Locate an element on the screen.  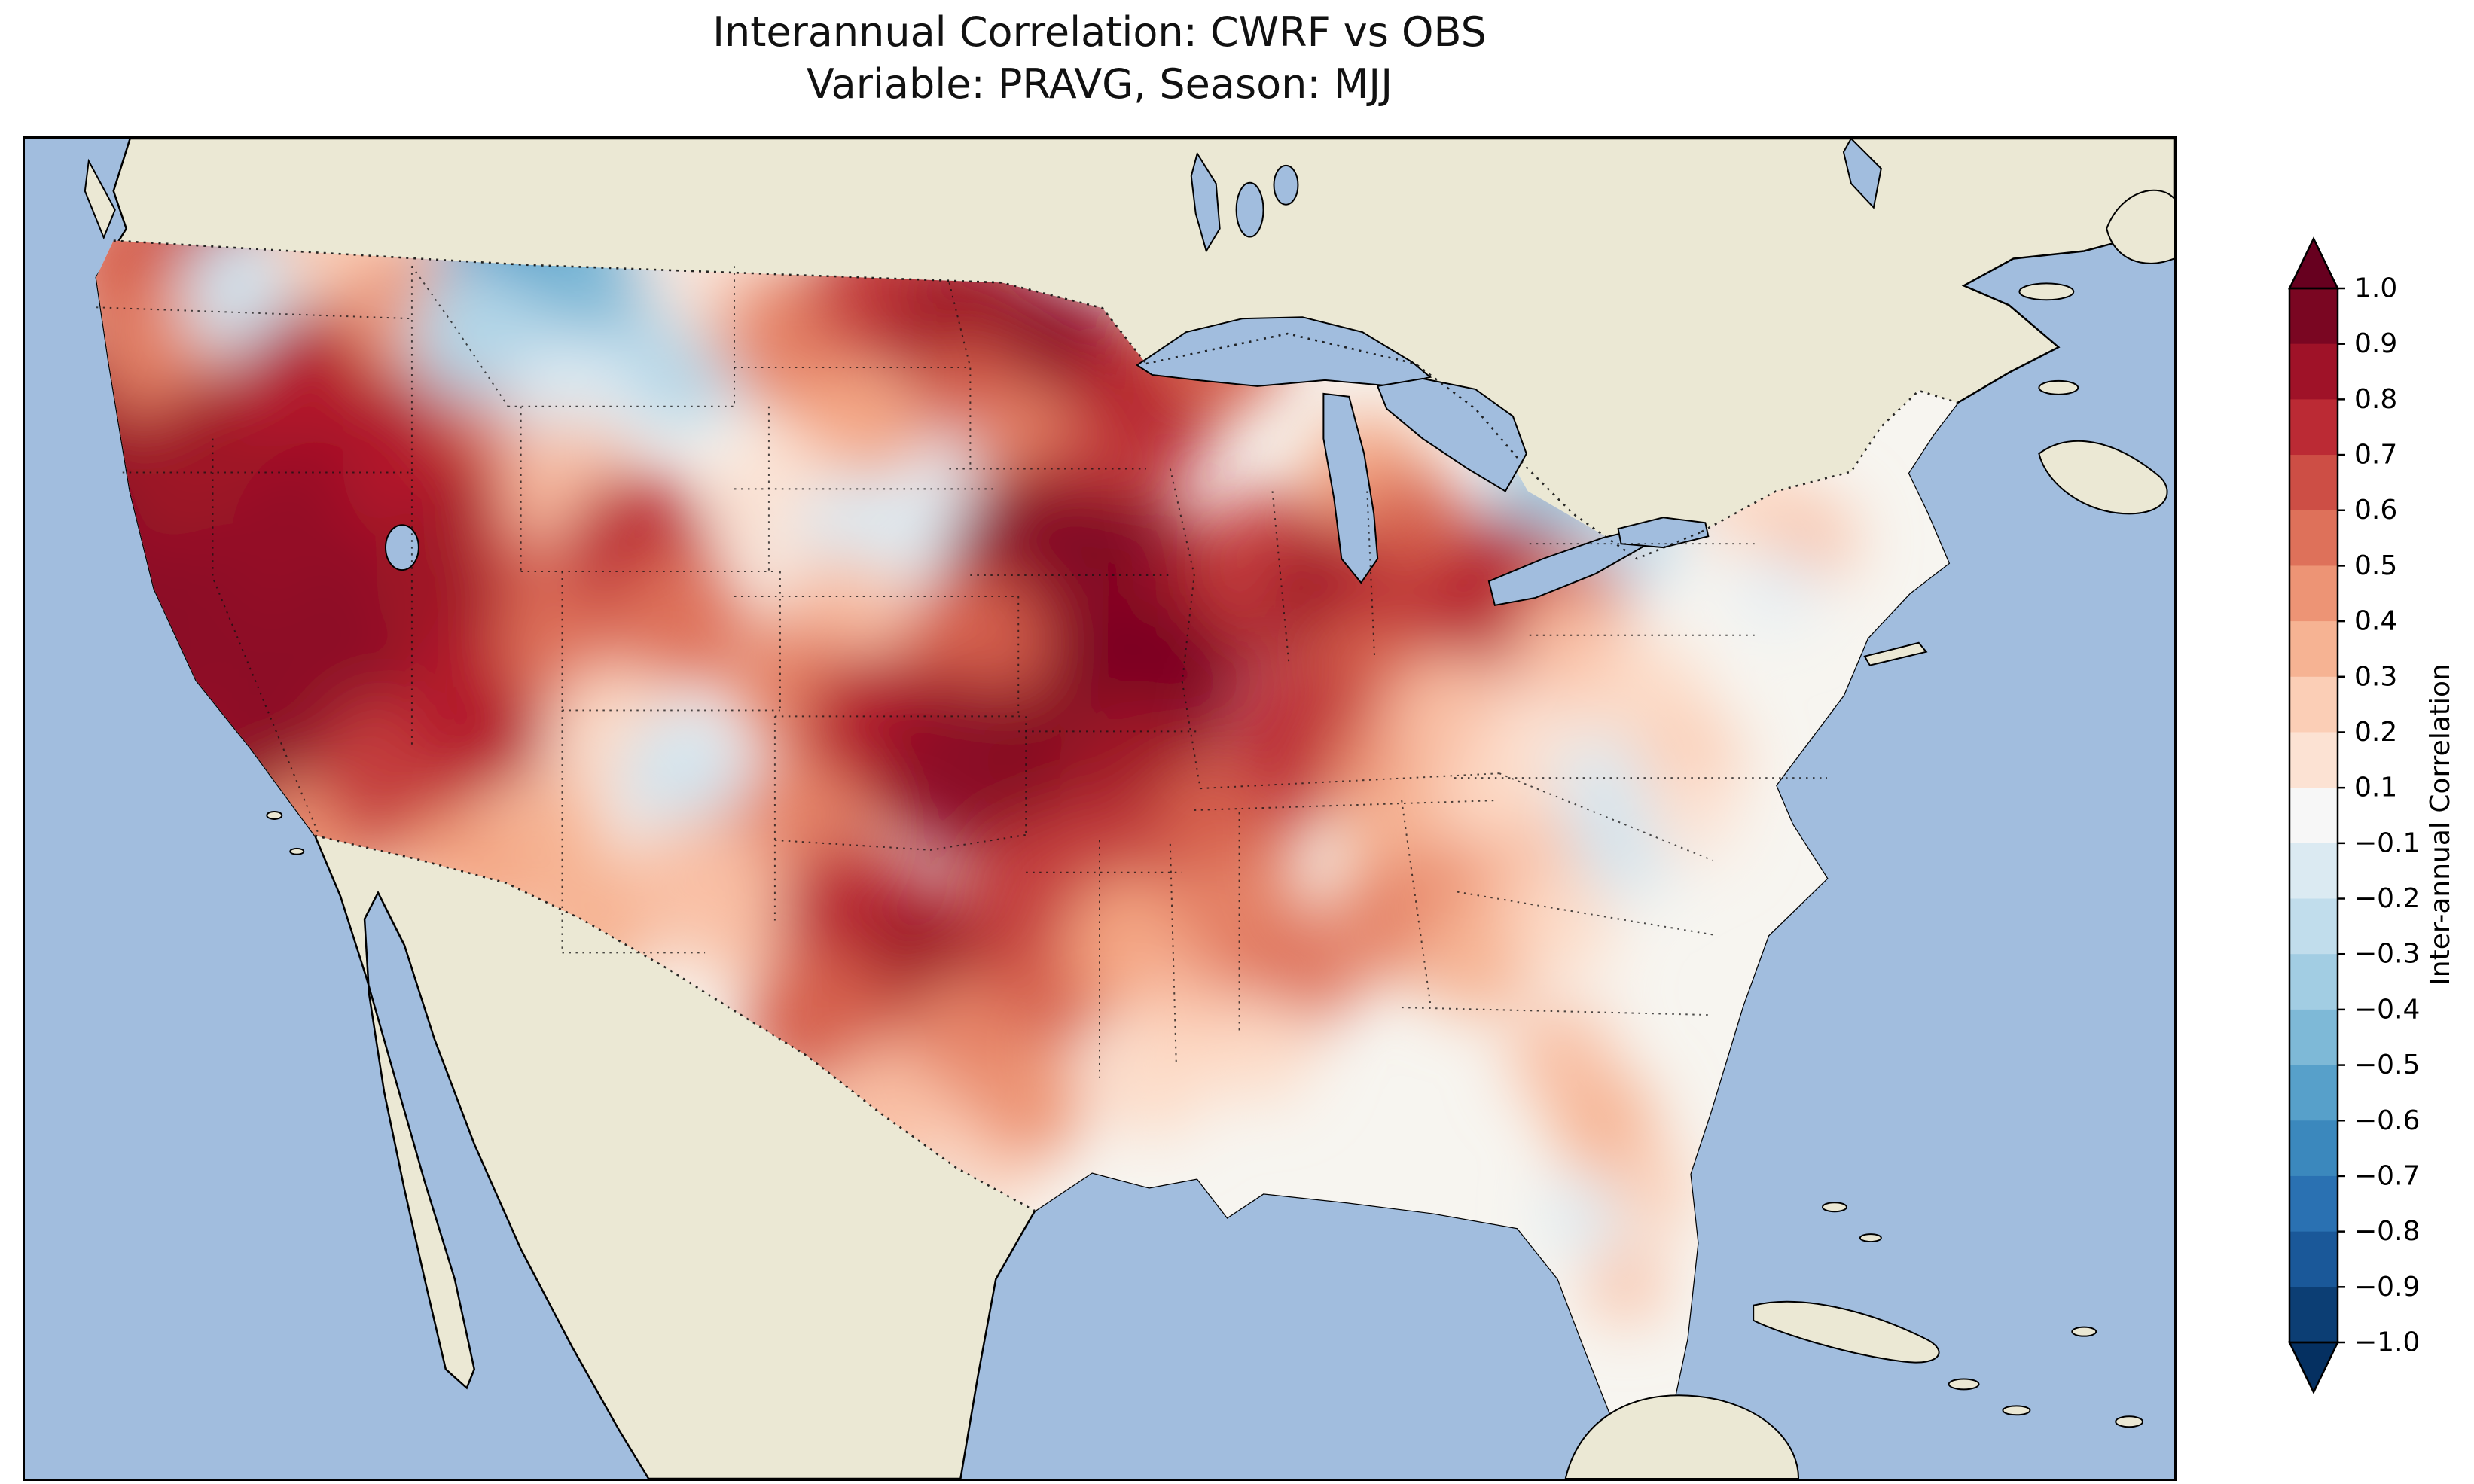
colorbar-tick-label: −0.3 is located at coordinates (2387, 954).